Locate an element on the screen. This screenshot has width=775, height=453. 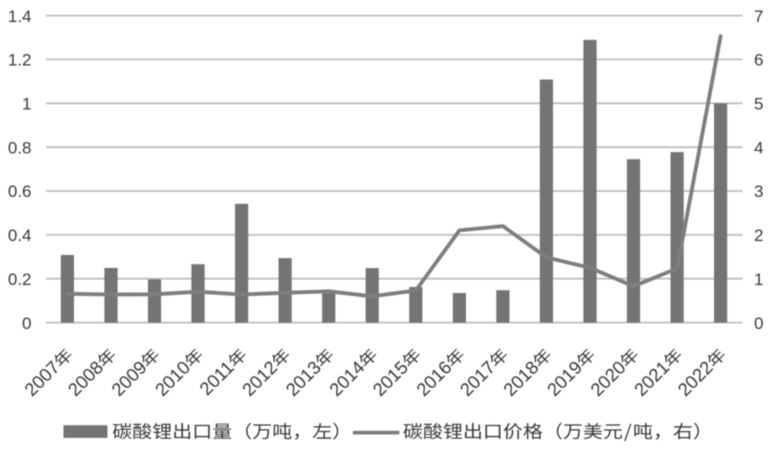
svg-text: 2009 is located at coordinates (129, 379).